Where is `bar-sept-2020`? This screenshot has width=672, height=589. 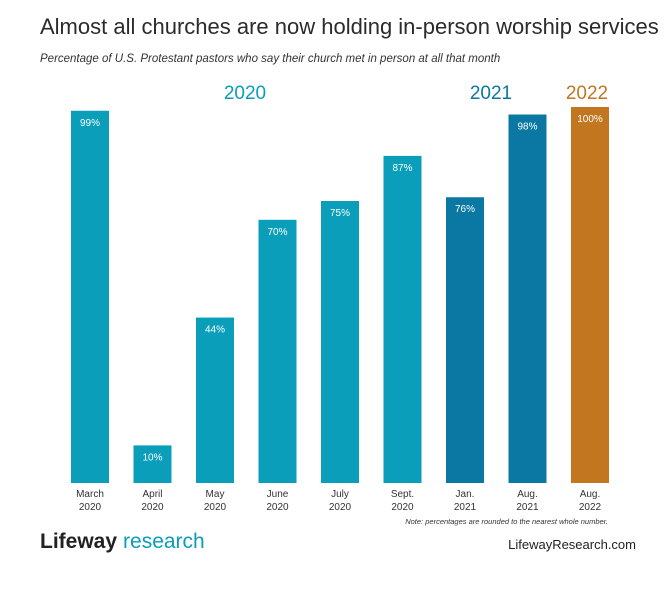
bar-sept-2020 is located at coordinates (402, 319).